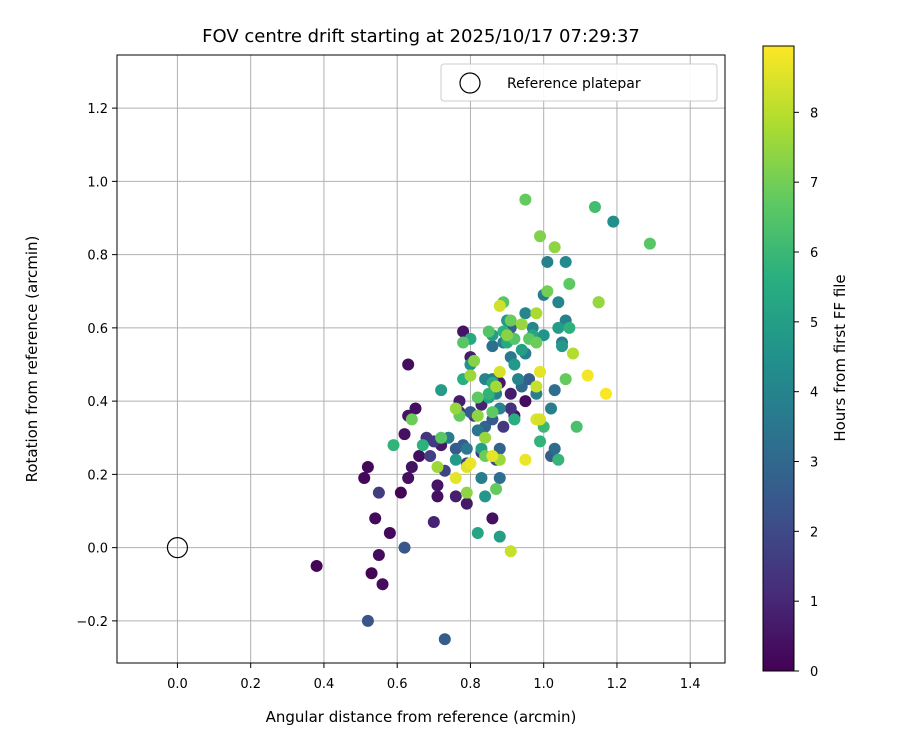 This screenshot has width=900, height=750. What do you see at coordinates (250, 684) in the screenshot?
I see `x-tick-label: 0.2` at bounding box center [250, 684].